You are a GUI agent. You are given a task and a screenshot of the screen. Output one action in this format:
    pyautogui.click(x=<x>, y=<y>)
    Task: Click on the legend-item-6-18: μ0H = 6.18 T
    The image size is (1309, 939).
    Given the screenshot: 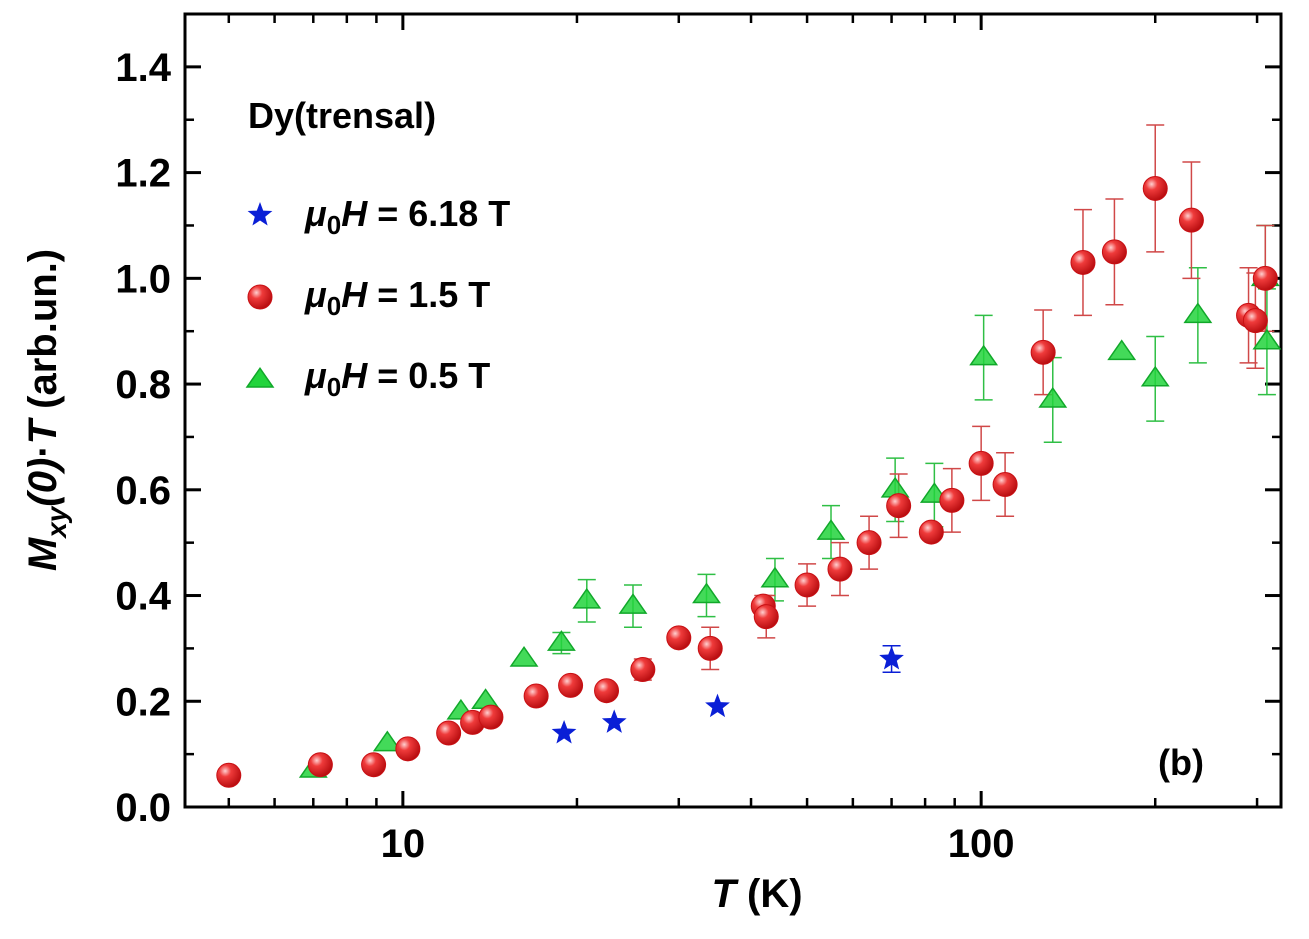 What is the action you would take?
    pyautogui.click(x=378, y=216)
    